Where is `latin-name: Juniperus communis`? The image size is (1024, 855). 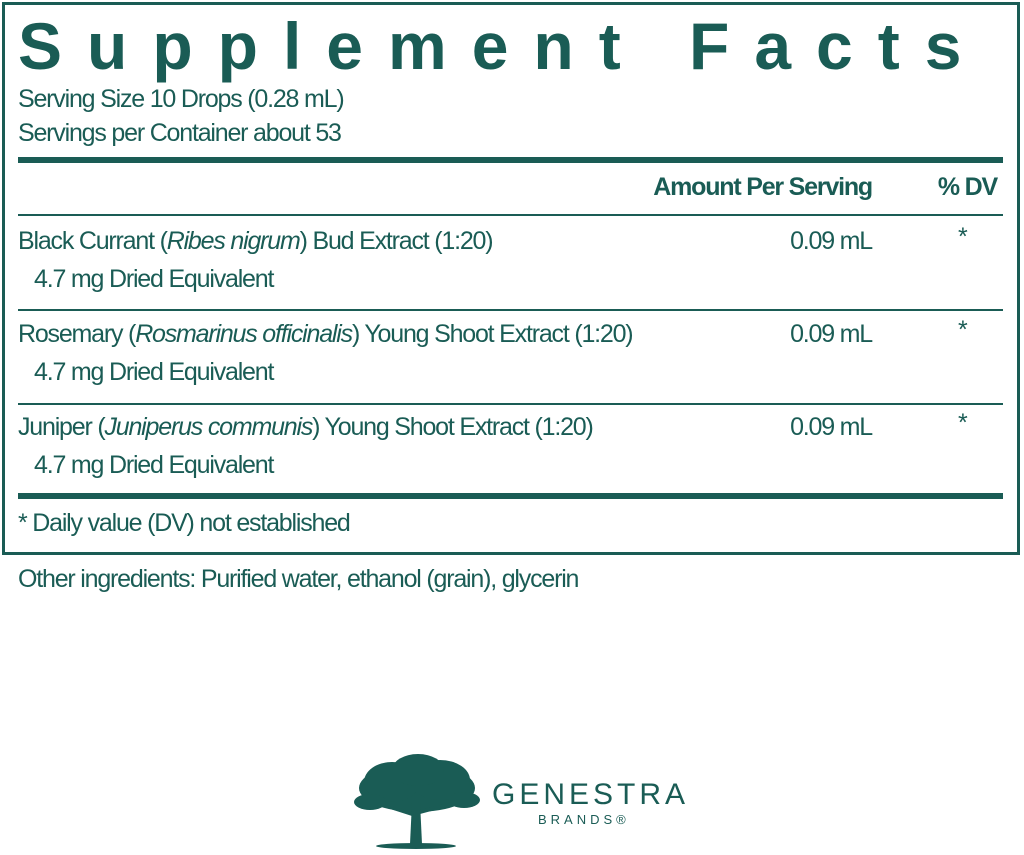
latin-name: Juniperus communis is located at coordinates (208, 427).